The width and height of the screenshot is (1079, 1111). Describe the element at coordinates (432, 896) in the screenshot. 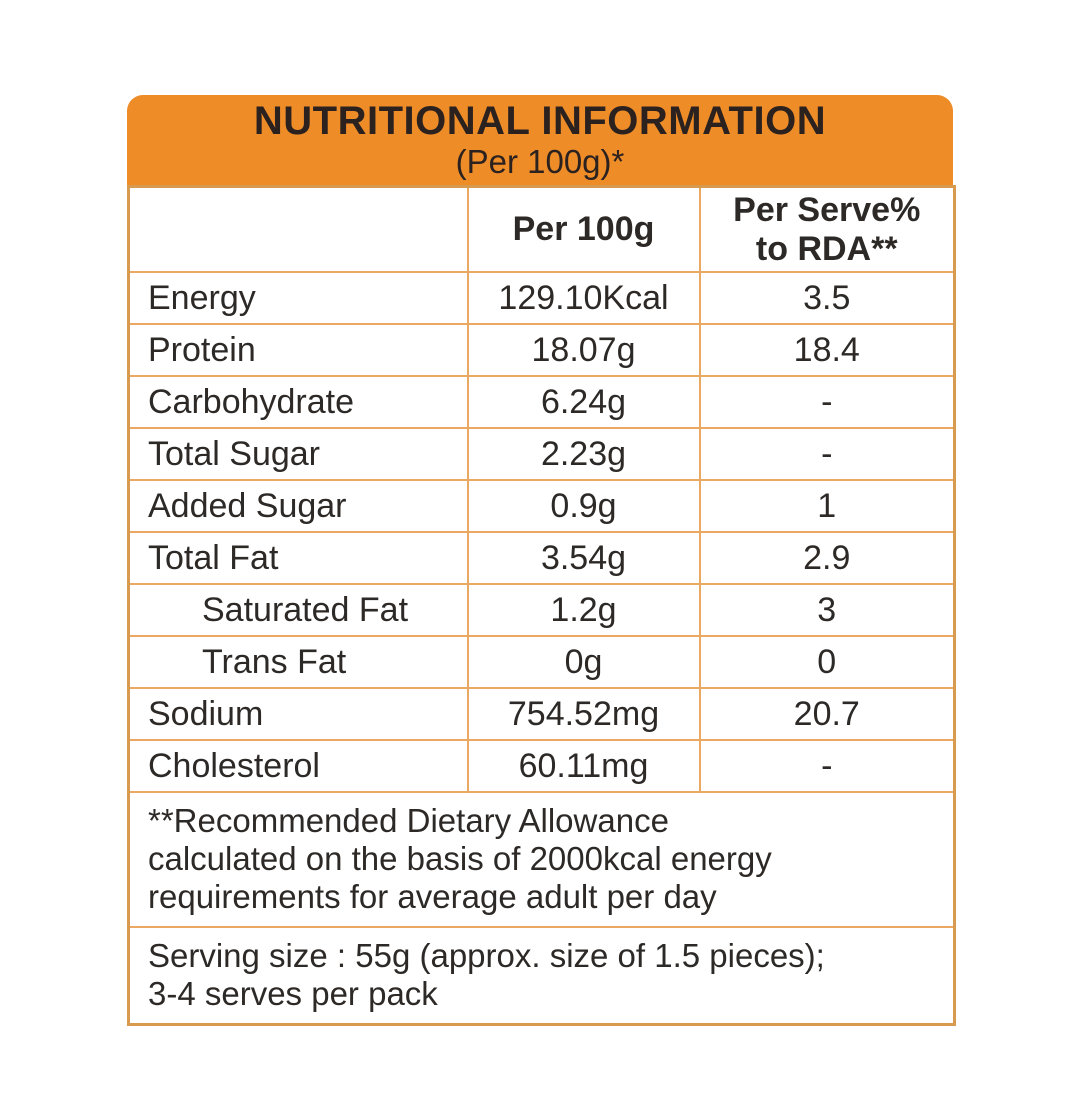

I see `footnote-rda-line3: requirements for average adult per day` at that location.